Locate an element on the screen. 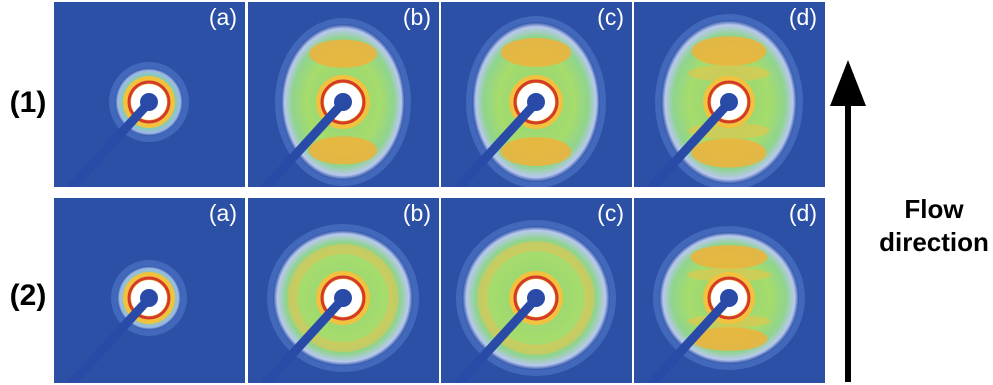 The width and height of the screenshot is (993, 385). flow-direction-label: Flow direction is located at coordinates (934, 225).